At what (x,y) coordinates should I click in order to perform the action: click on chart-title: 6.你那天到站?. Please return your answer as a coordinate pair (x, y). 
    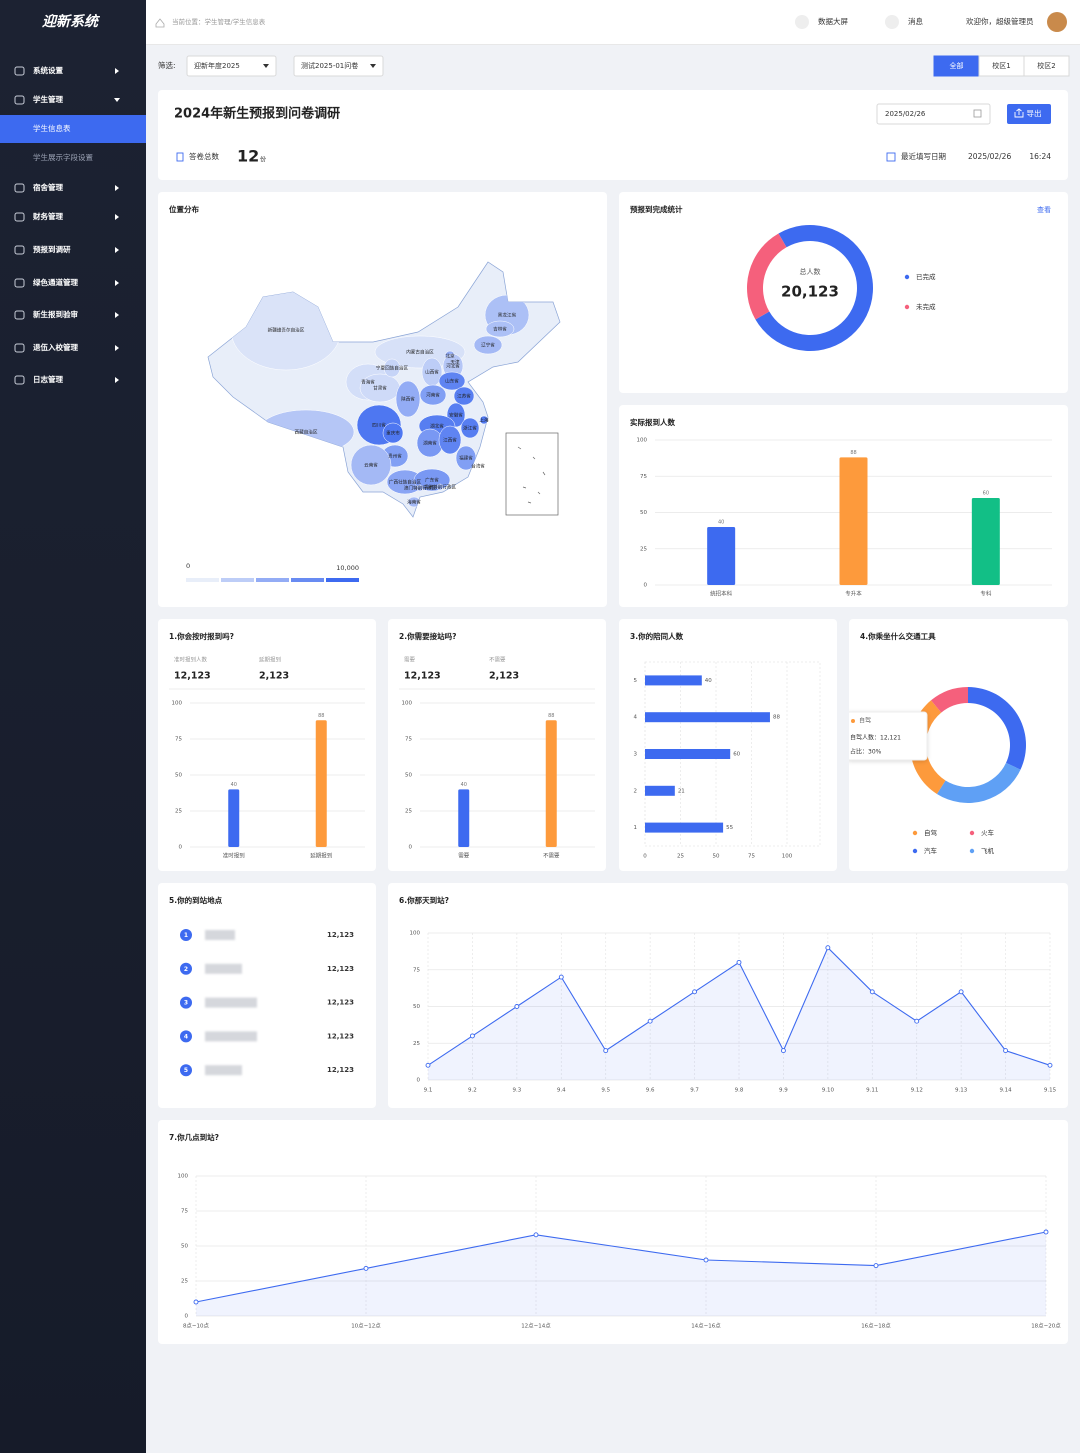
    Looking at the image, I should click on (424, 900).